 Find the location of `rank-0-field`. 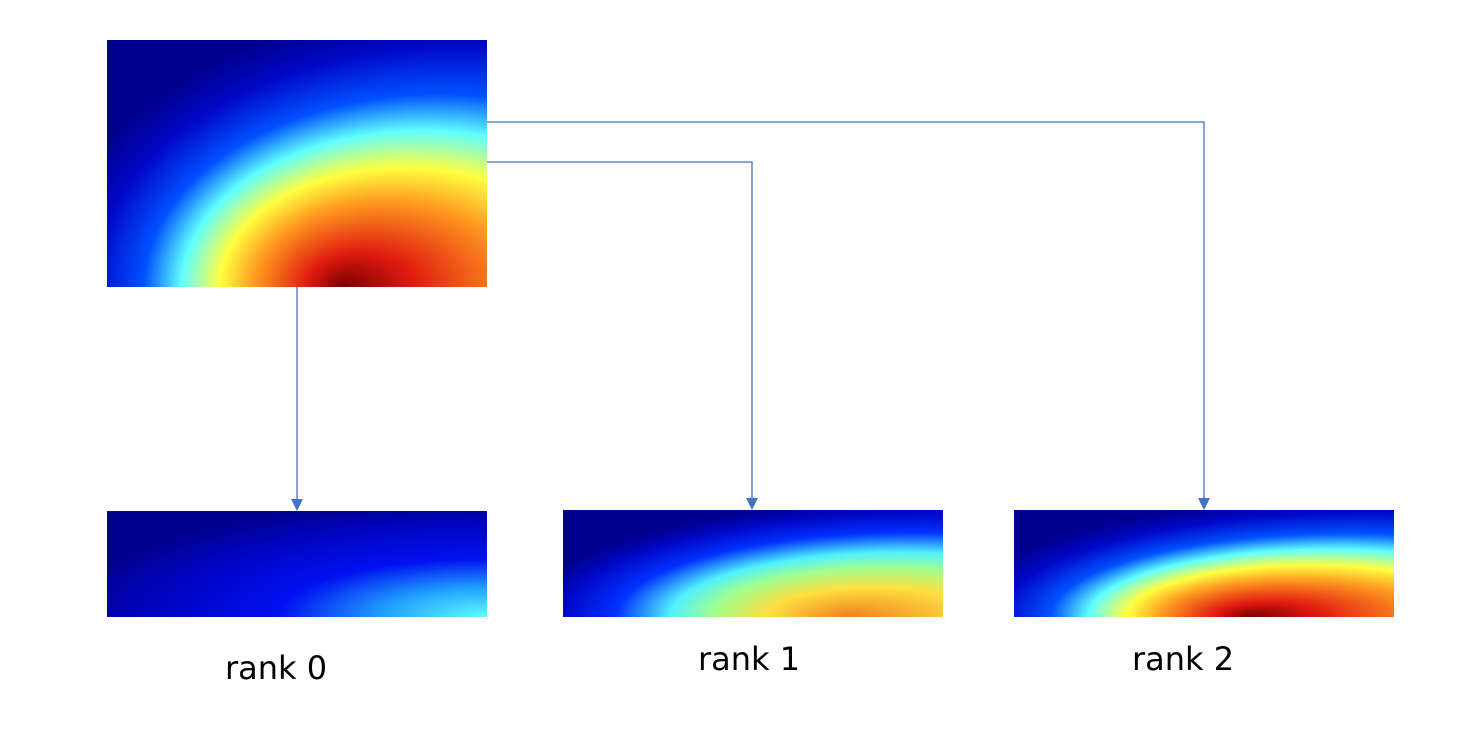

rank-0-field is located at coordinates (297, 564).